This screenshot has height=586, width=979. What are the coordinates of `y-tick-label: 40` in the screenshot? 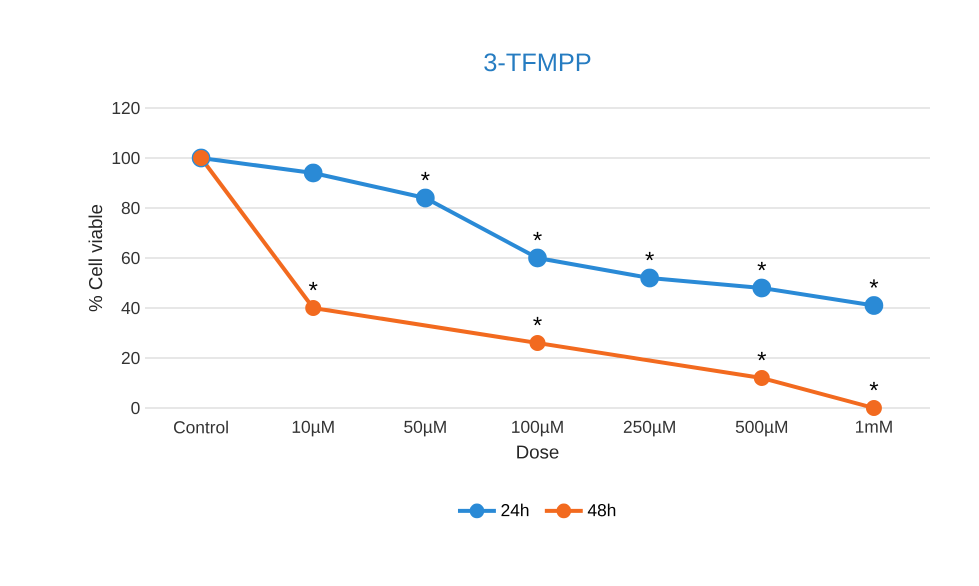 It's located at (130, 308).